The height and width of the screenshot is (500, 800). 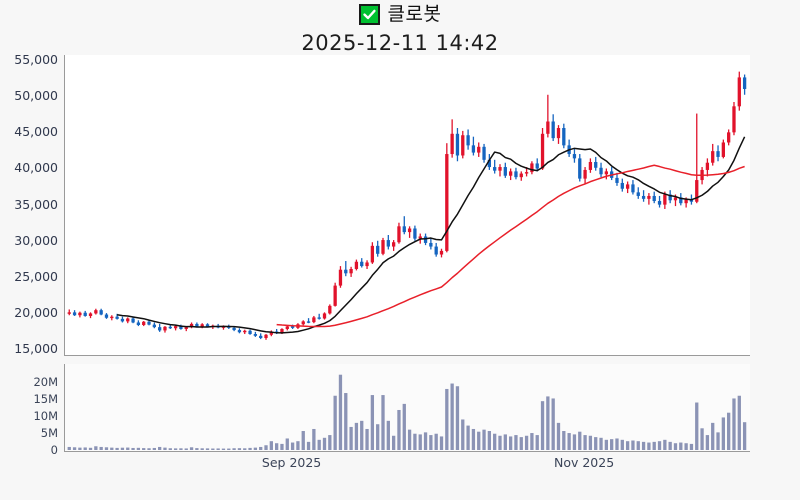 I want to click on price-tick-label: 40,000, so click(x=36, y=168).